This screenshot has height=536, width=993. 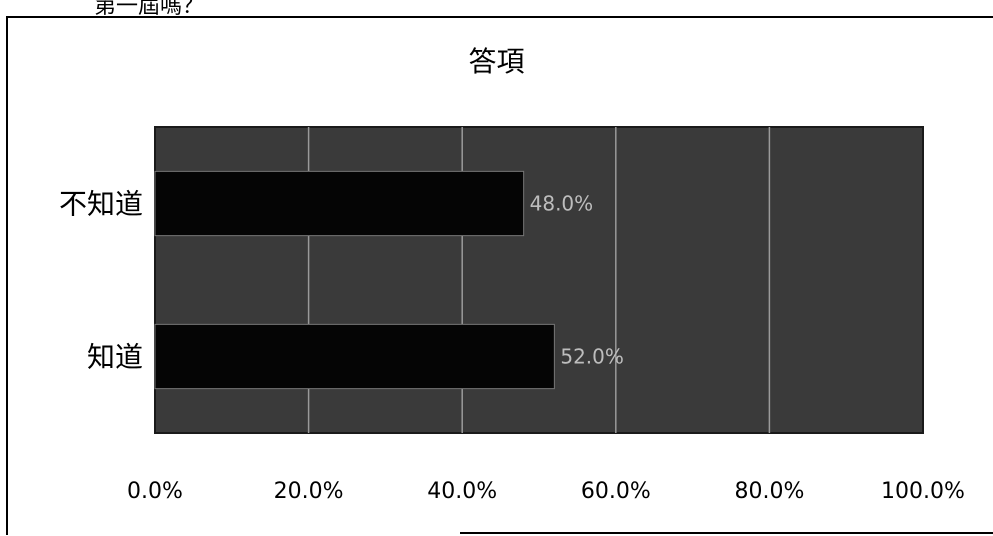 I want to click on data-labels: 48.0% 52.0%, so click(x=577, y=280).